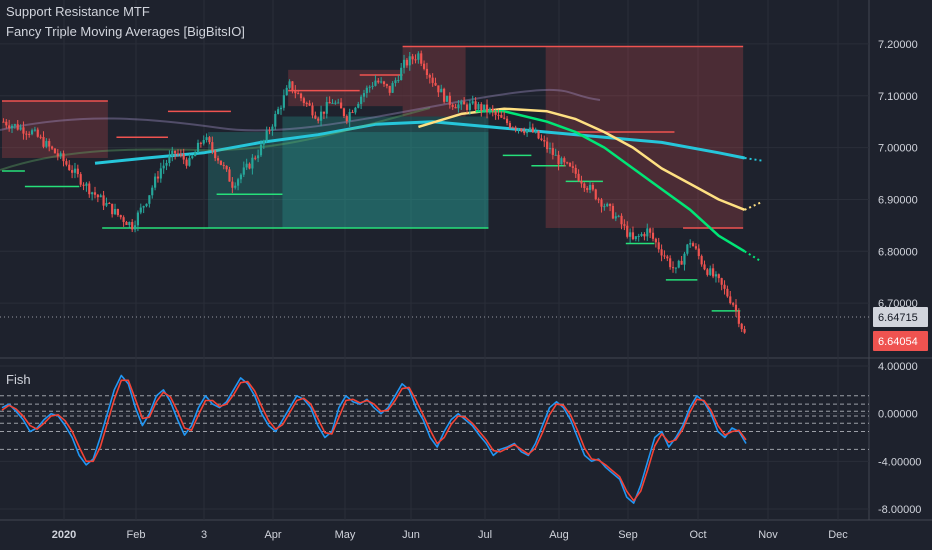 The image size is (932, 550). What do you see at coordinates (125, 31) in the screenshot?
I see `indicator-label-moving-averages: Fancy Triple Moving Averages [BigBitsIO]` at bounding box center [125, 31].